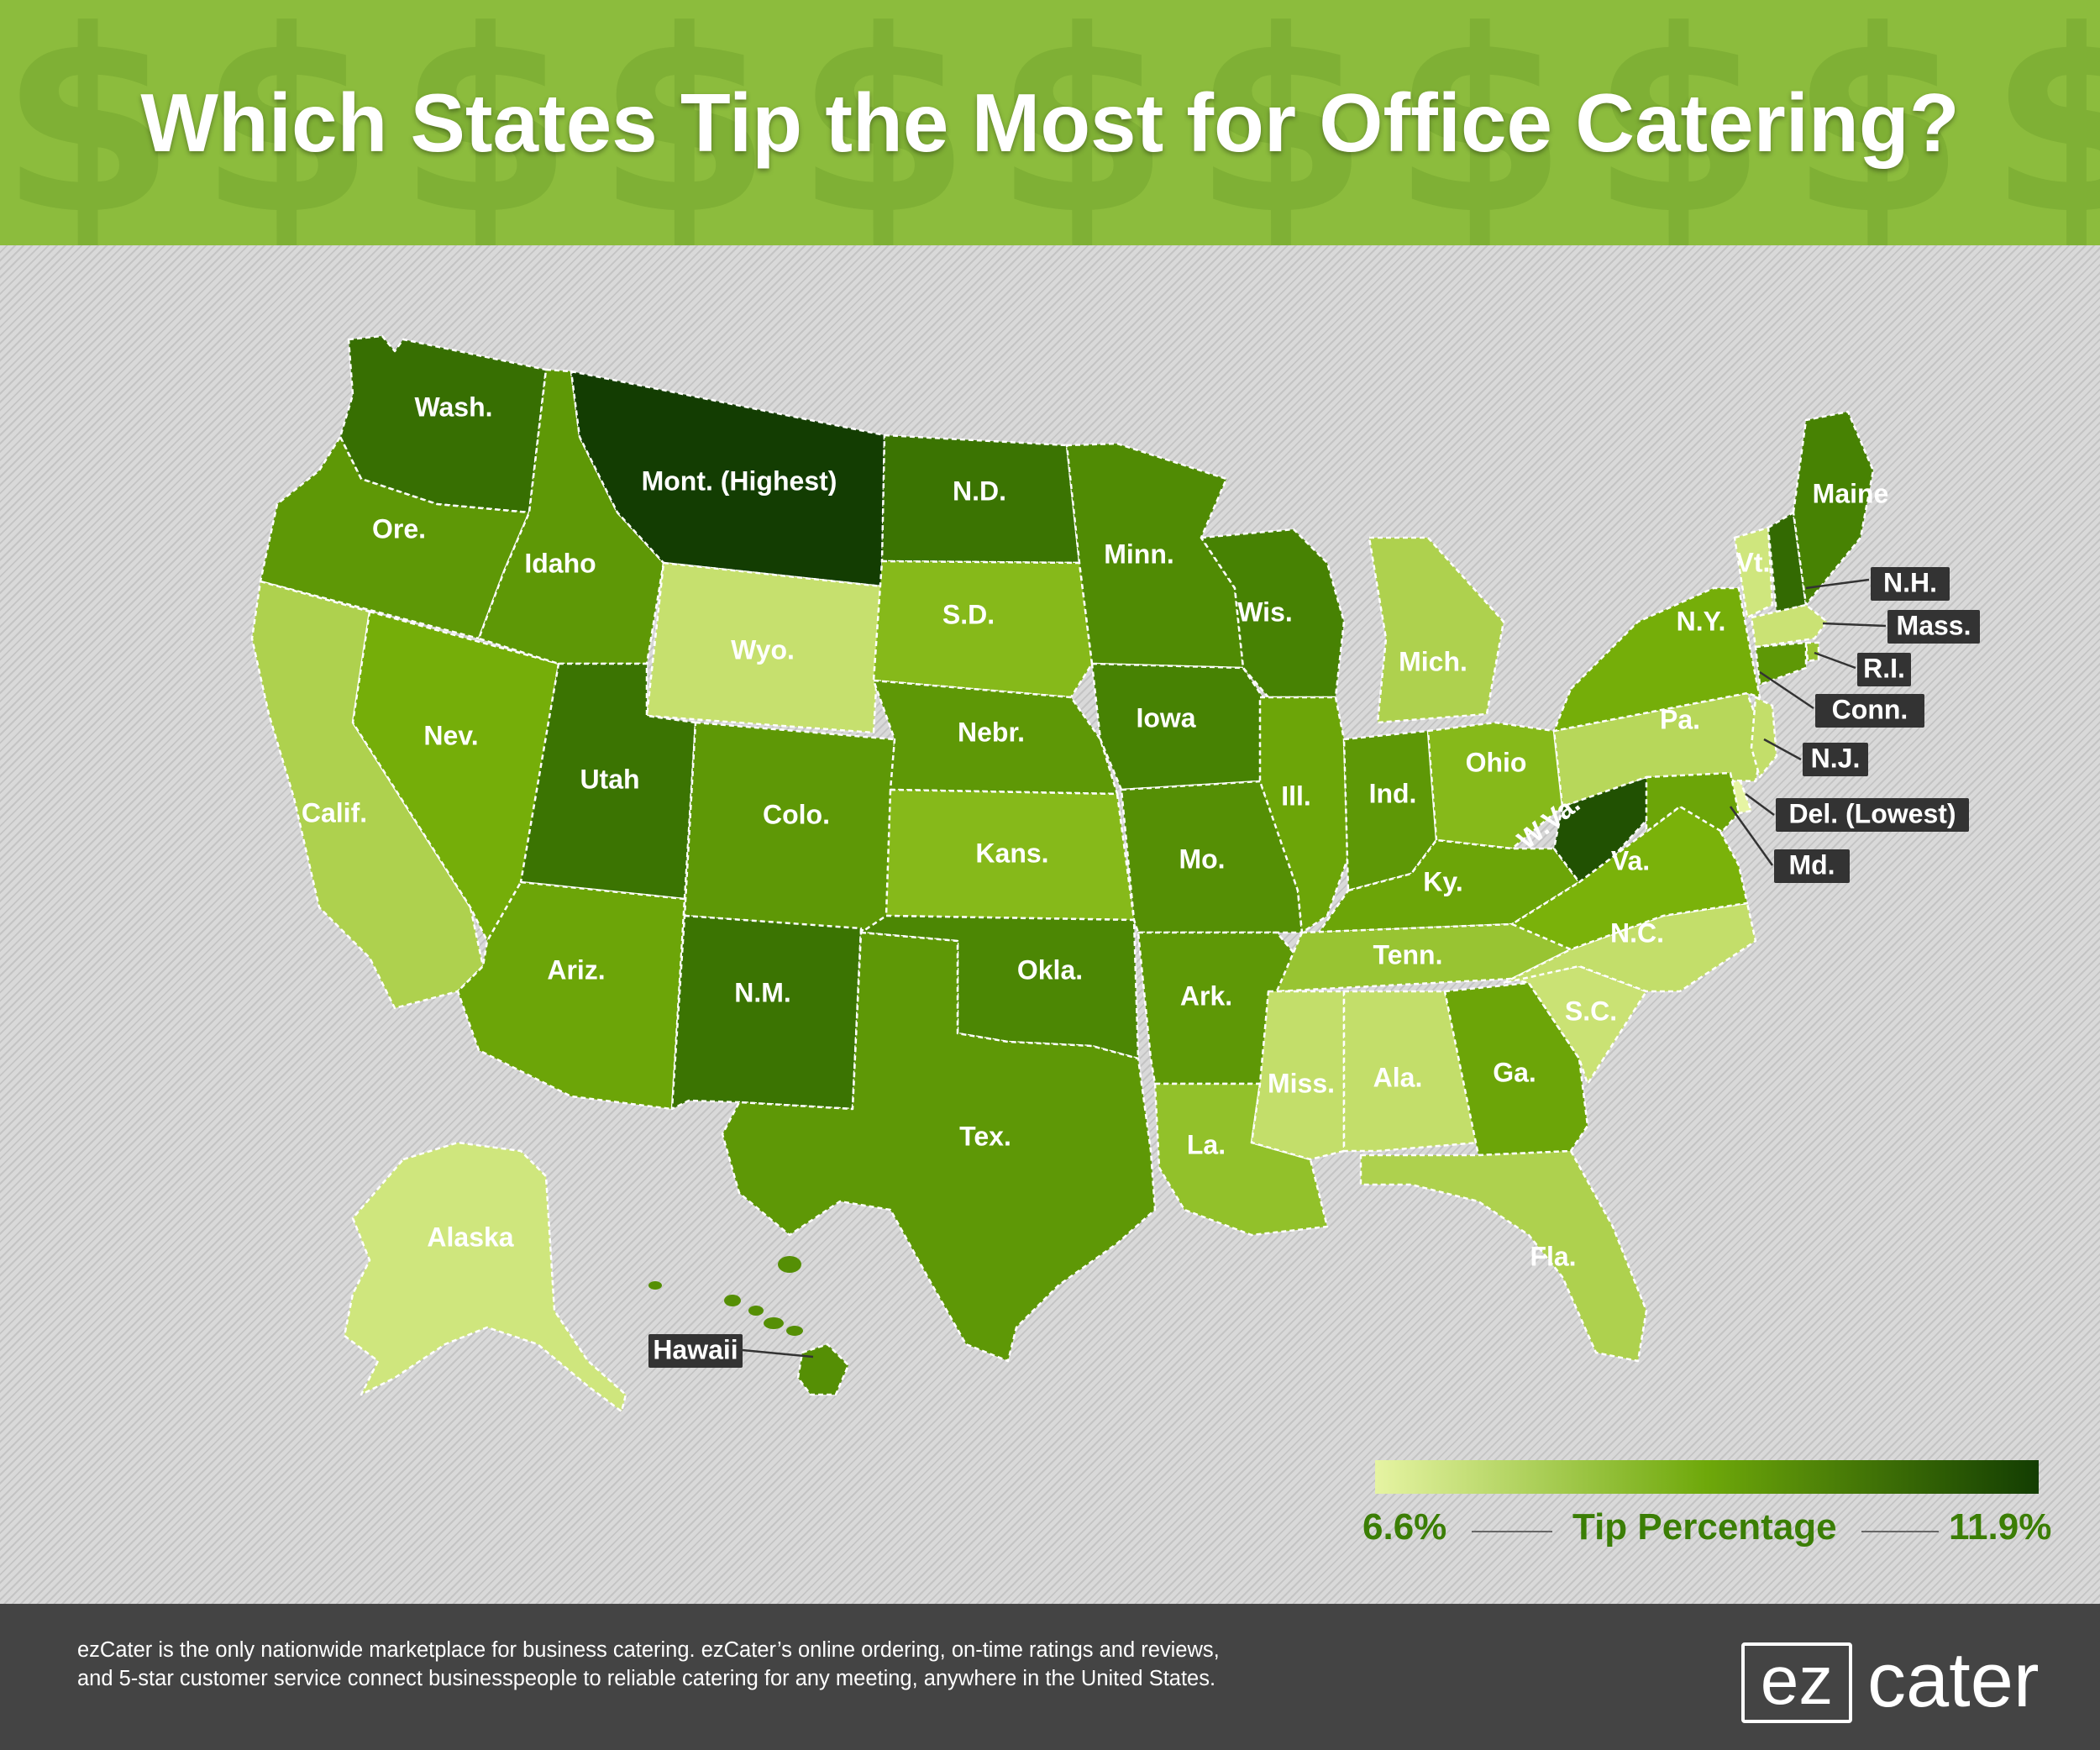  I want to click on state-label-oh: Ohio, so click(1496, 762).